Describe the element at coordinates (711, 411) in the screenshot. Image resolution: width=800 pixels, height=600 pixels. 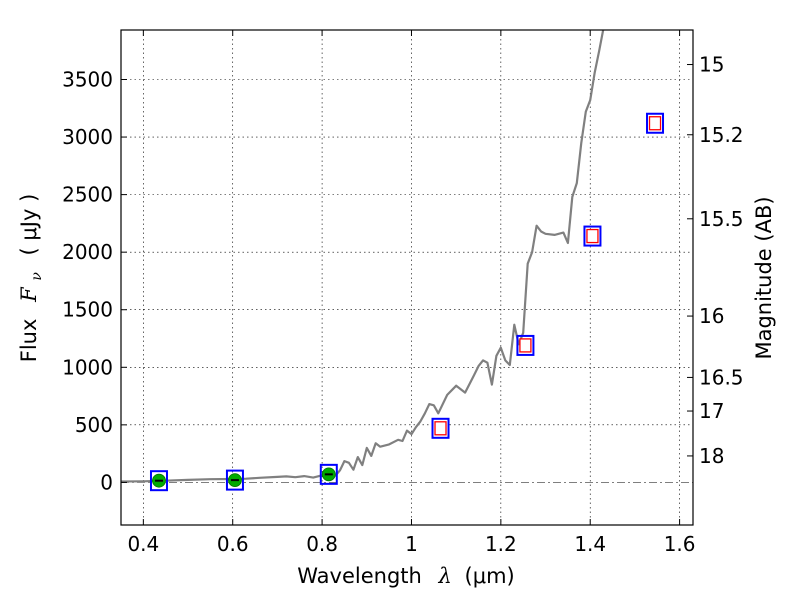
I see `y2-tick-label: 17` at that location.